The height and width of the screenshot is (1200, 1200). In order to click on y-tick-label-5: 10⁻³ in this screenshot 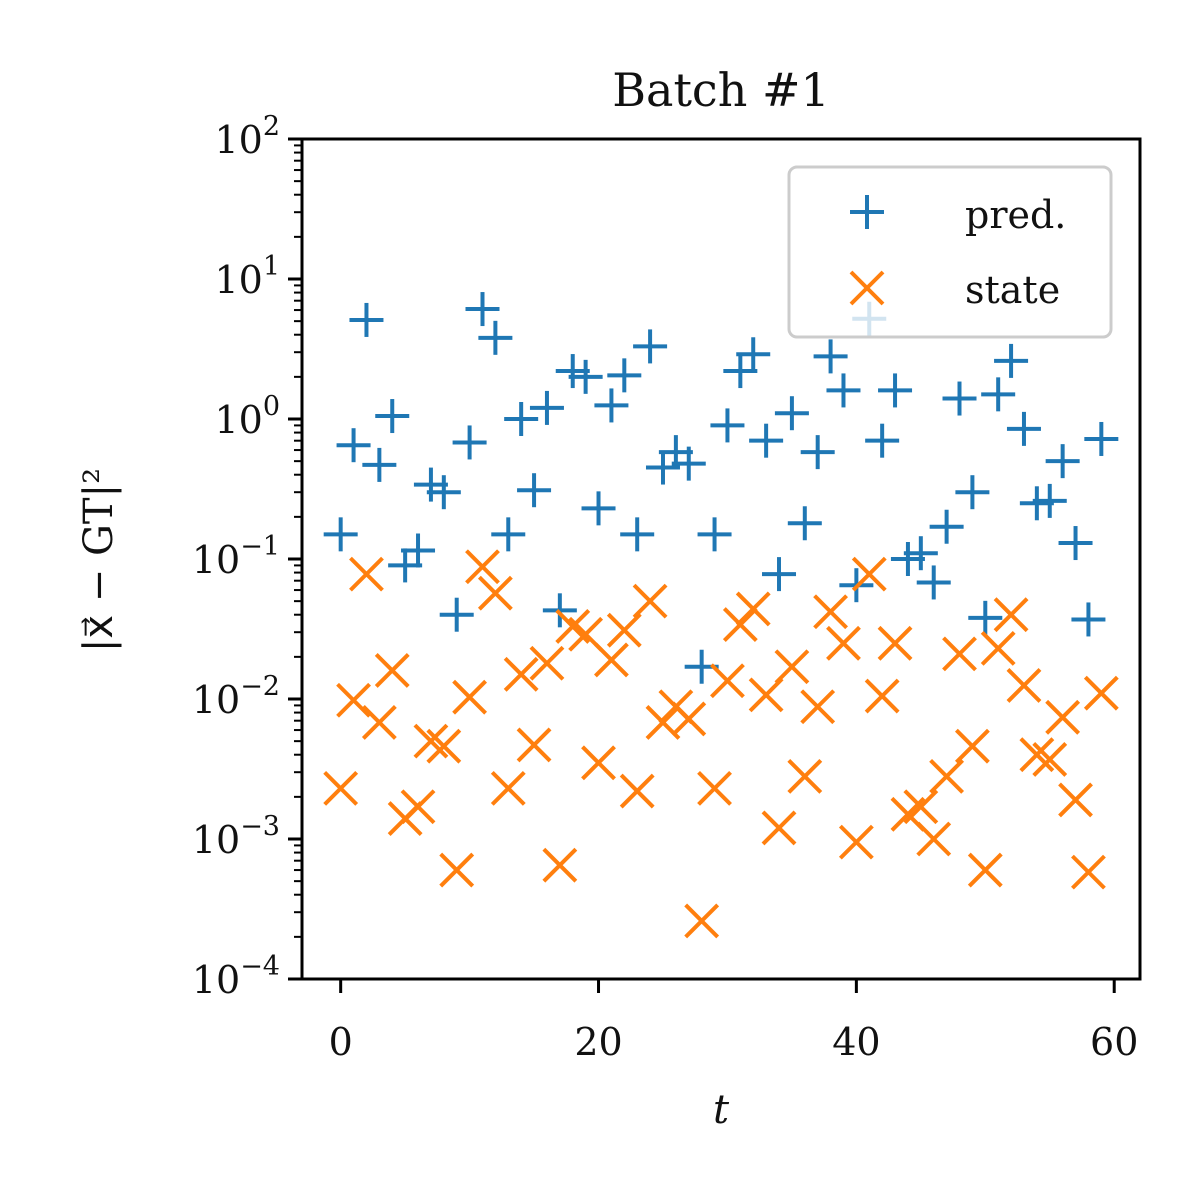, I will do `click(236, 836)`.